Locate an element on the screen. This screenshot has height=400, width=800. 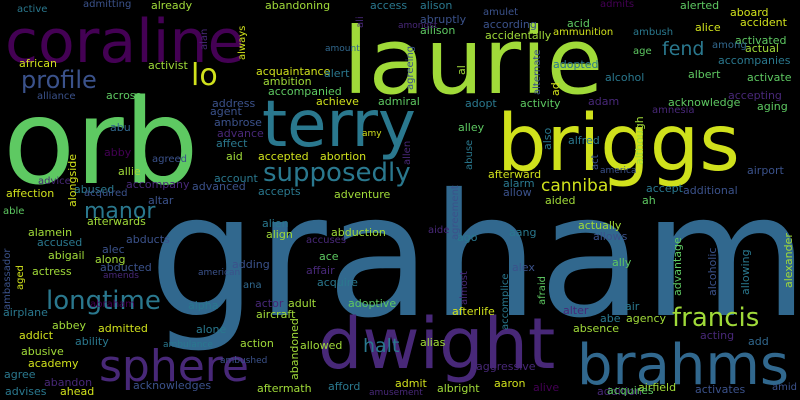
cloud-word: affair is located at coordinates (320, 270).